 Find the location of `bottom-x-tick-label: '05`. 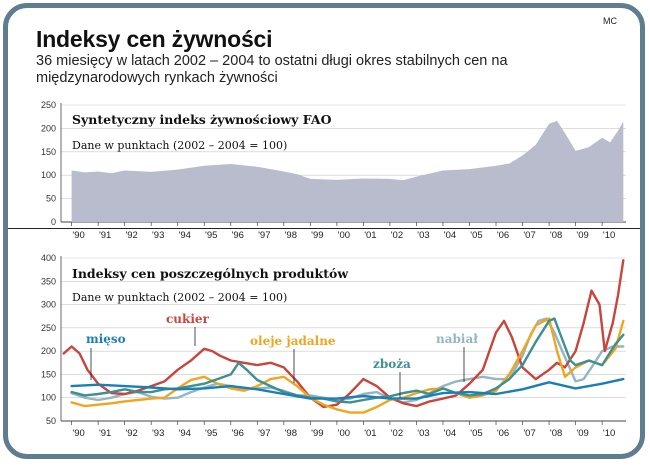

bottom-x-tick-label: '05 is located at coordinates (476, 433).